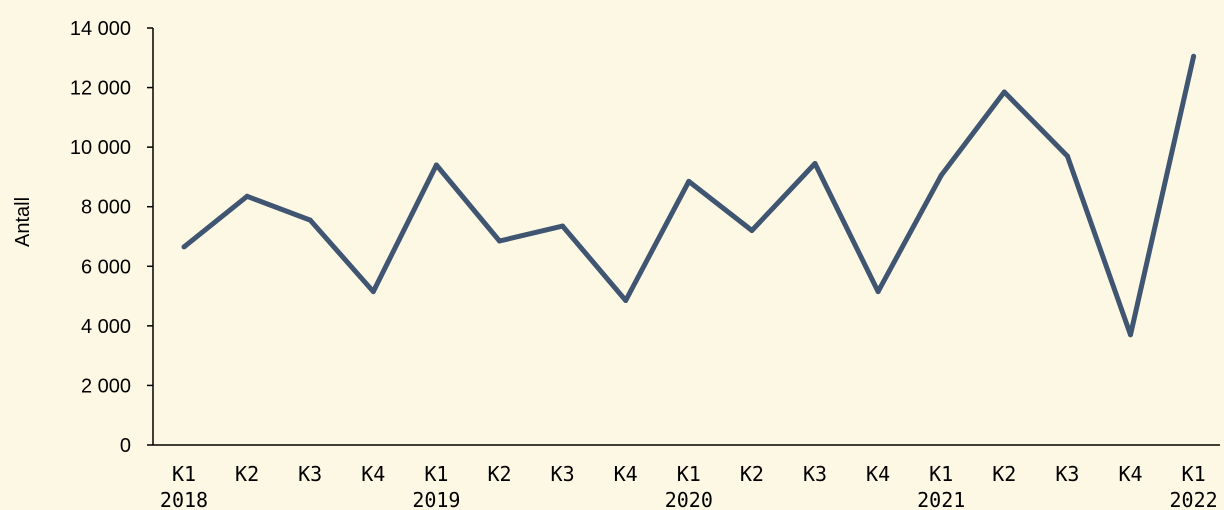 Image resolution: width=1224 pixels, height=510 pixels. What do you see at coordinates (100, 29) in the screenshot?
I see `y-tick-label: 14 000` at bounding box center [100, 29].